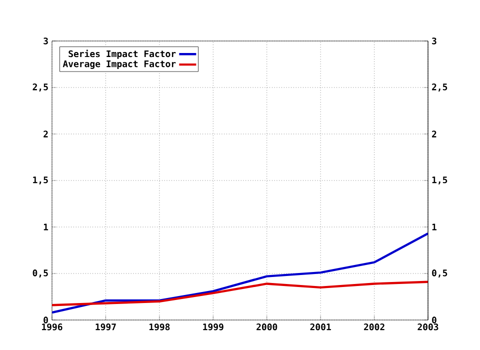 This screenshot has width=480, height=350. I want to click on y-tick-label: 1,5, so click(40, 180).